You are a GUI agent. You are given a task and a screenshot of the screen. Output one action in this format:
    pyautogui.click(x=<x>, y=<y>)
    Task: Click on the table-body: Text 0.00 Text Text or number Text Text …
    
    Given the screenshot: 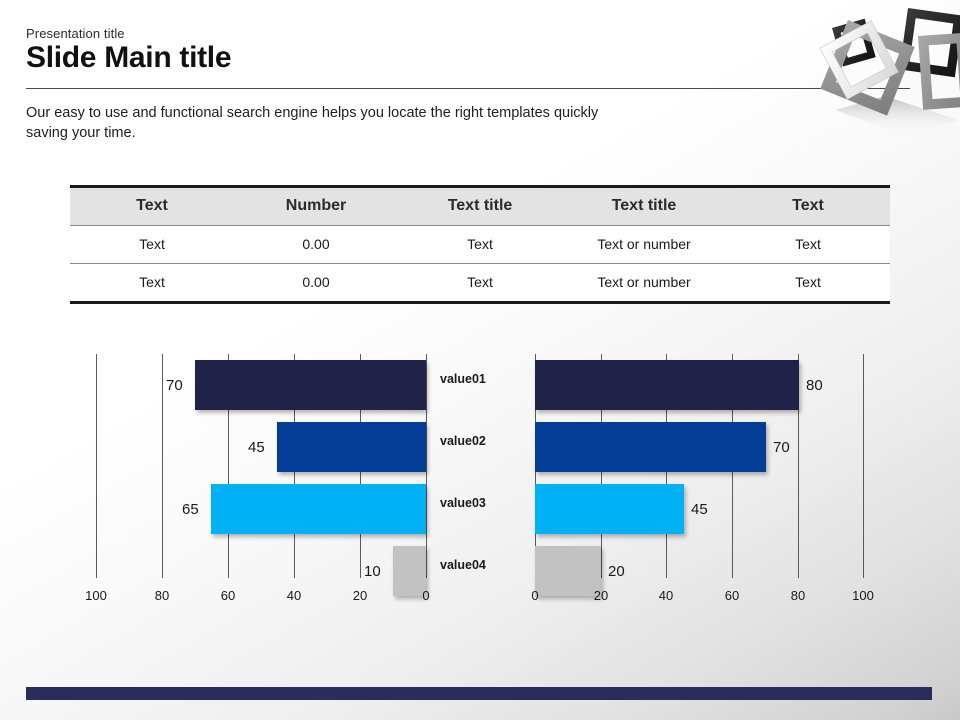 What is the action you would take?
    pyautogui.click(x=480, y=264)
    